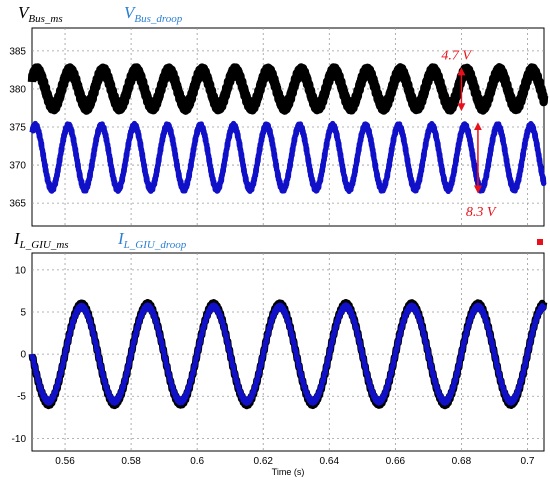  Describe the element at coordinates (131, 461) in the screenshot. I see `x-tick-label: 0.58` at that location.